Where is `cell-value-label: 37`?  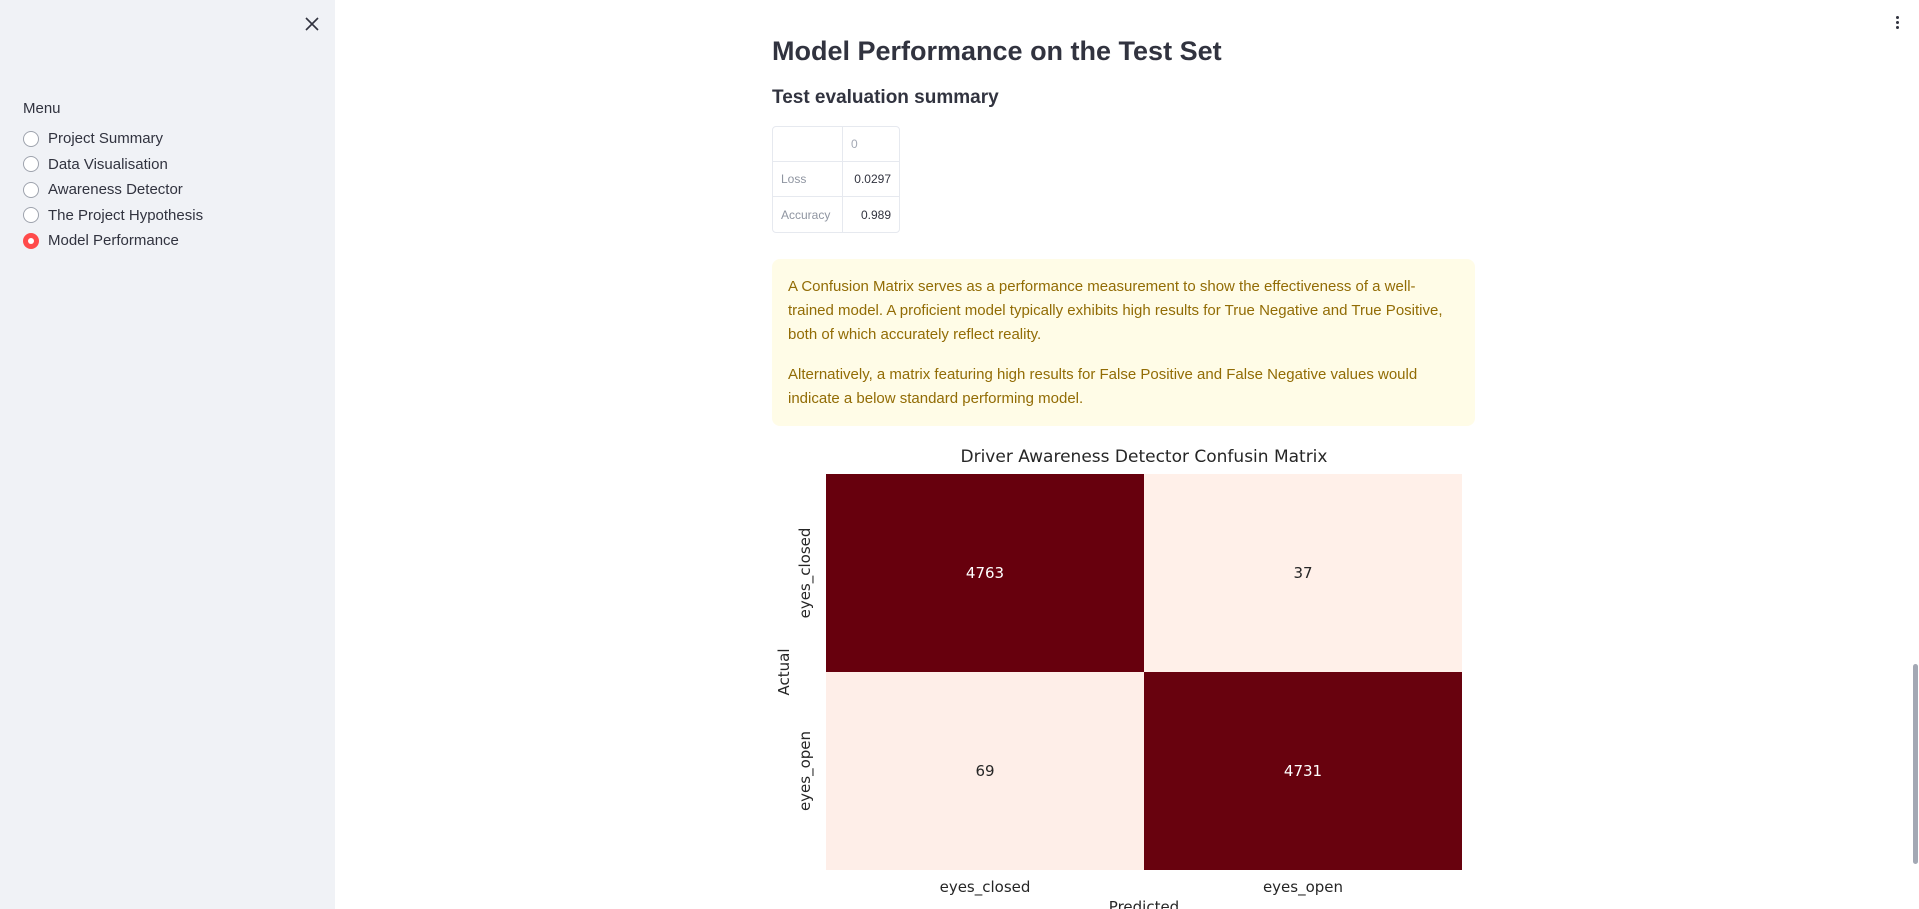
cell-value-label: 37 is located at coordinates (1302, 573).